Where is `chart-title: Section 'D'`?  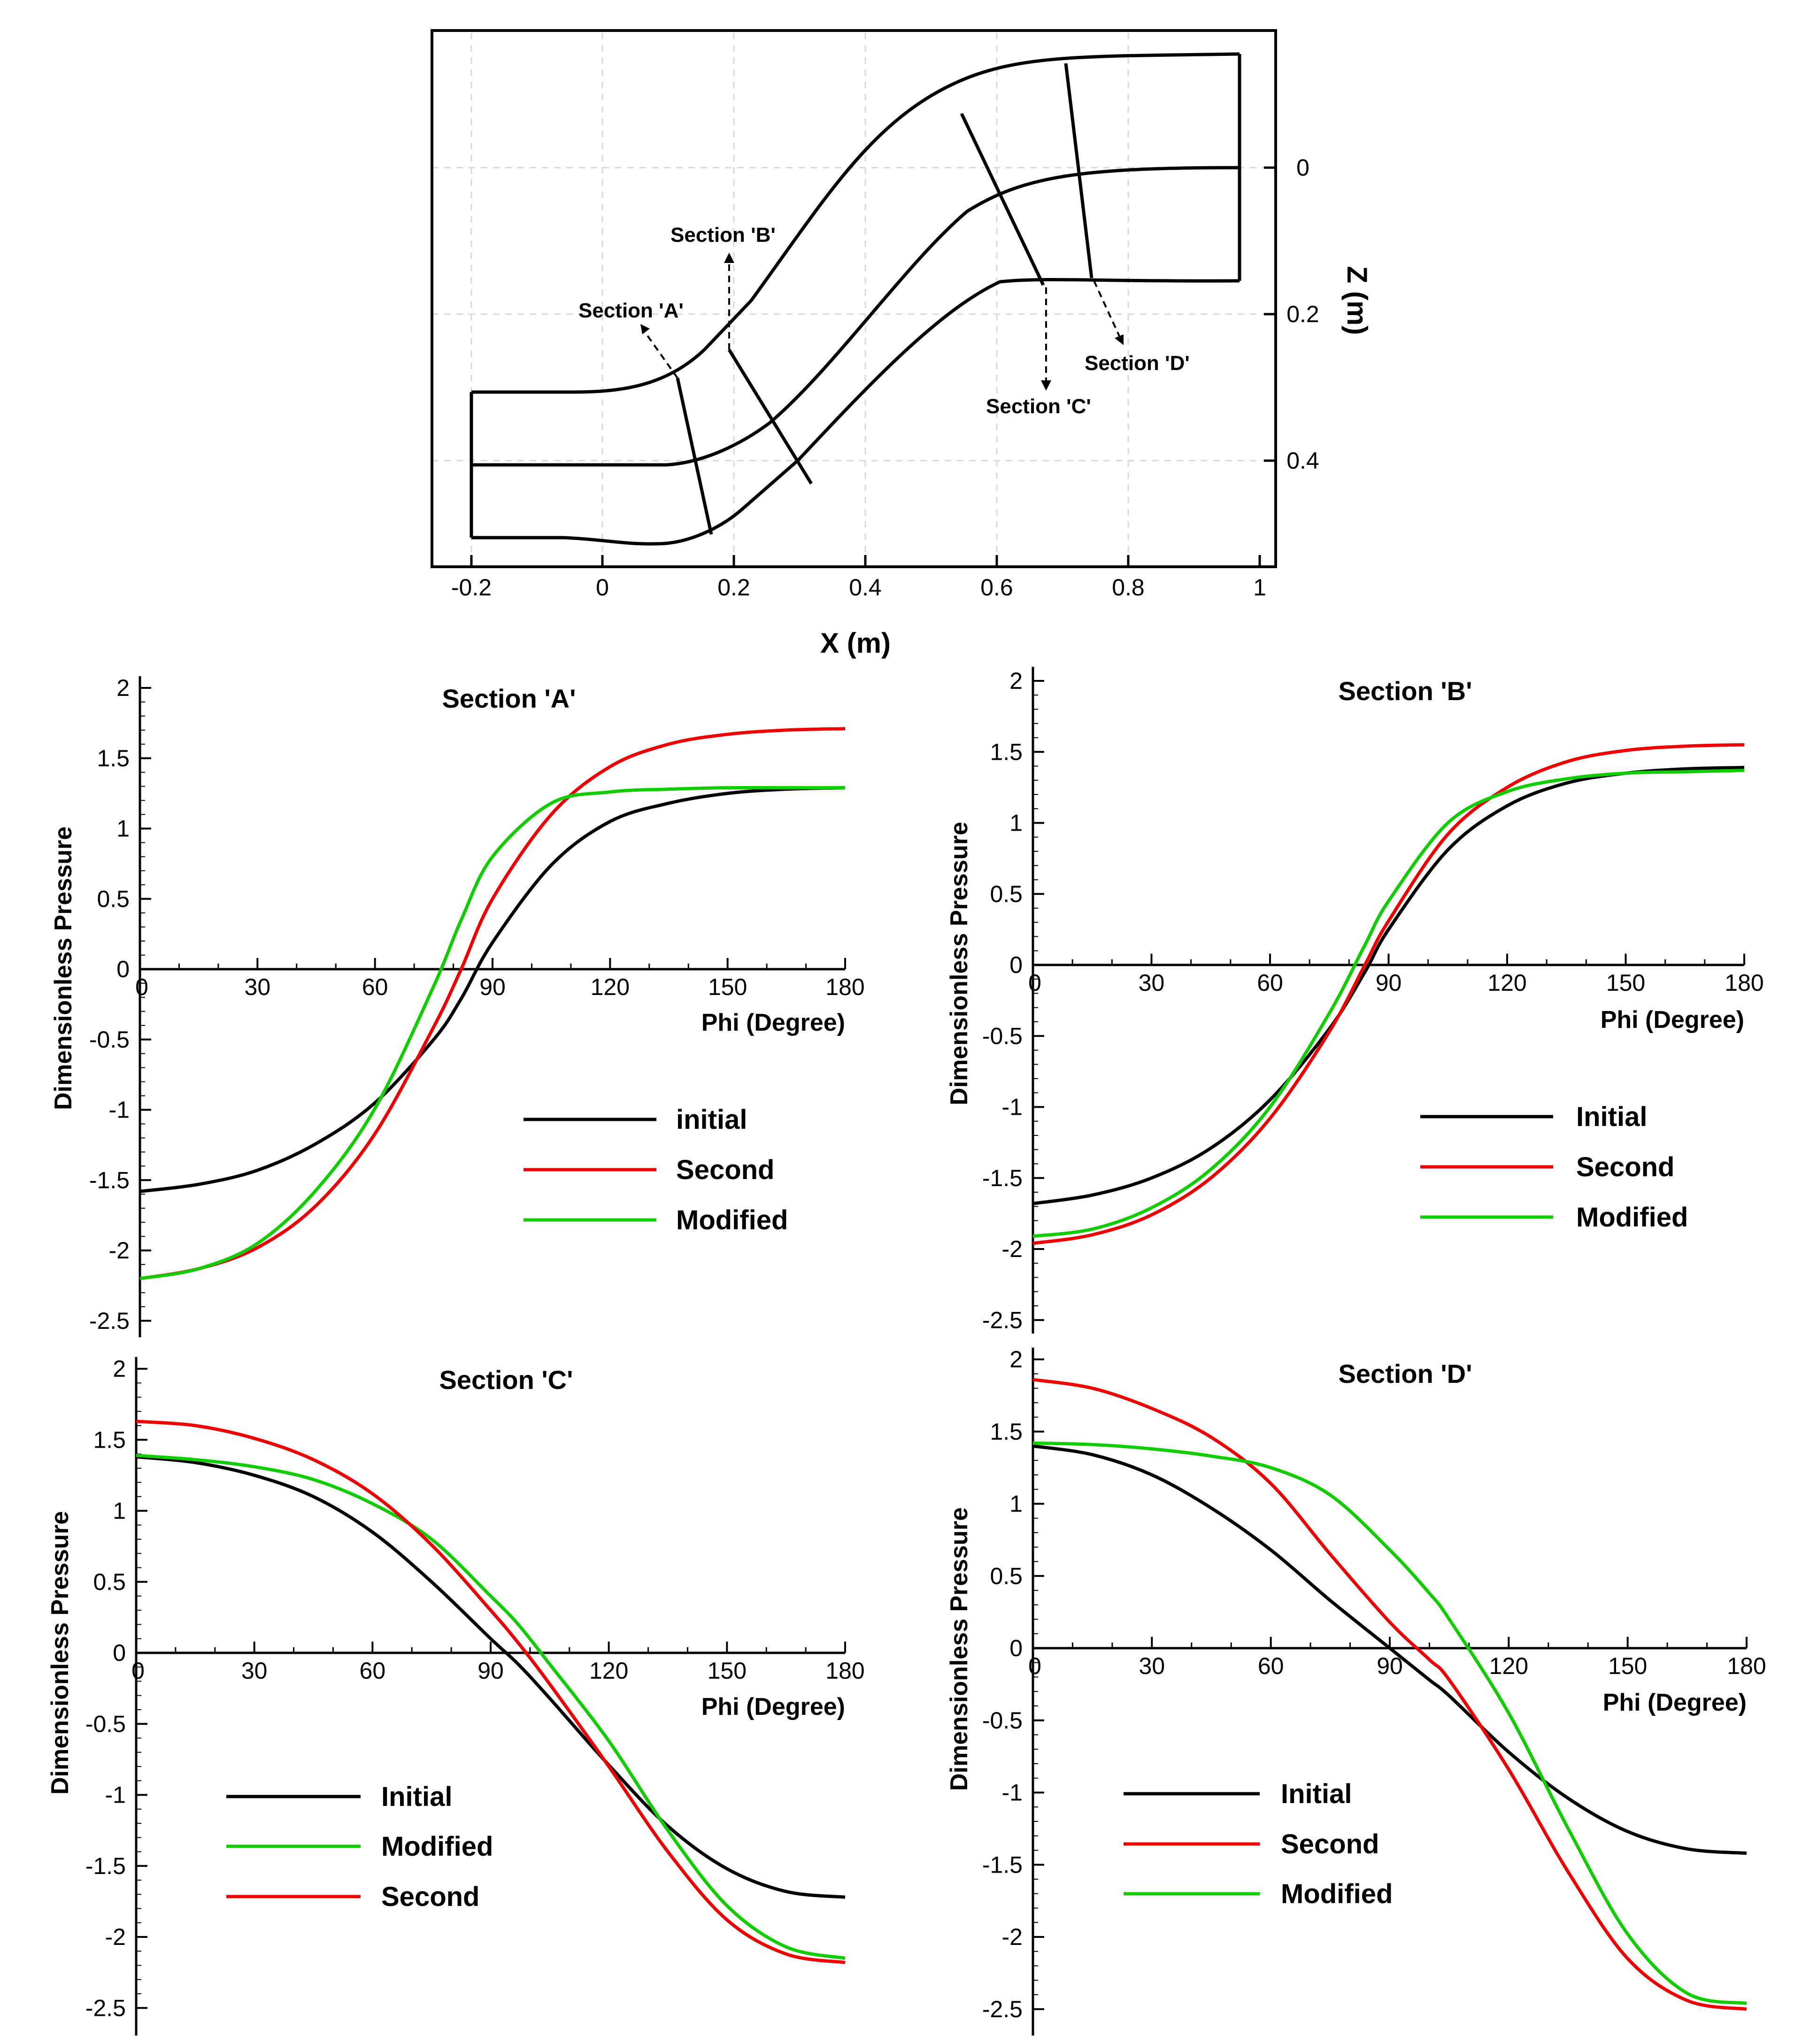
chart-title: Section 'D' is located at coordinates (1406, 1373).